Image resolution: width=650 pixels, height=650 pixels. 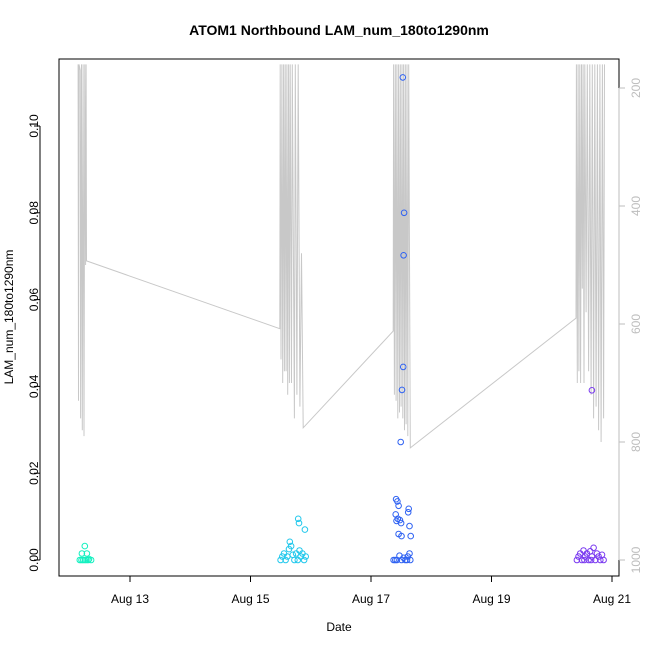 I want to click on x-axis: Aug 13 Aug 15 Aug 17 Aug 19 Aug 21, so click(x=371, y=590).